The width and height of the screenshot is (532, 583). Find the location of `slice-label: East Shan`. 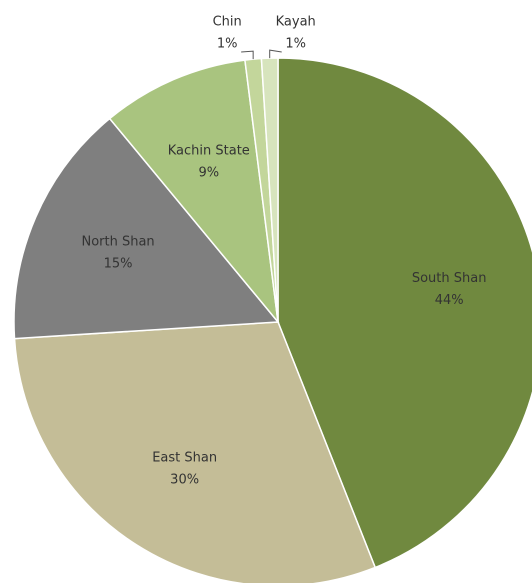

slice-label: East Shan is located at coordinates (184, 458).